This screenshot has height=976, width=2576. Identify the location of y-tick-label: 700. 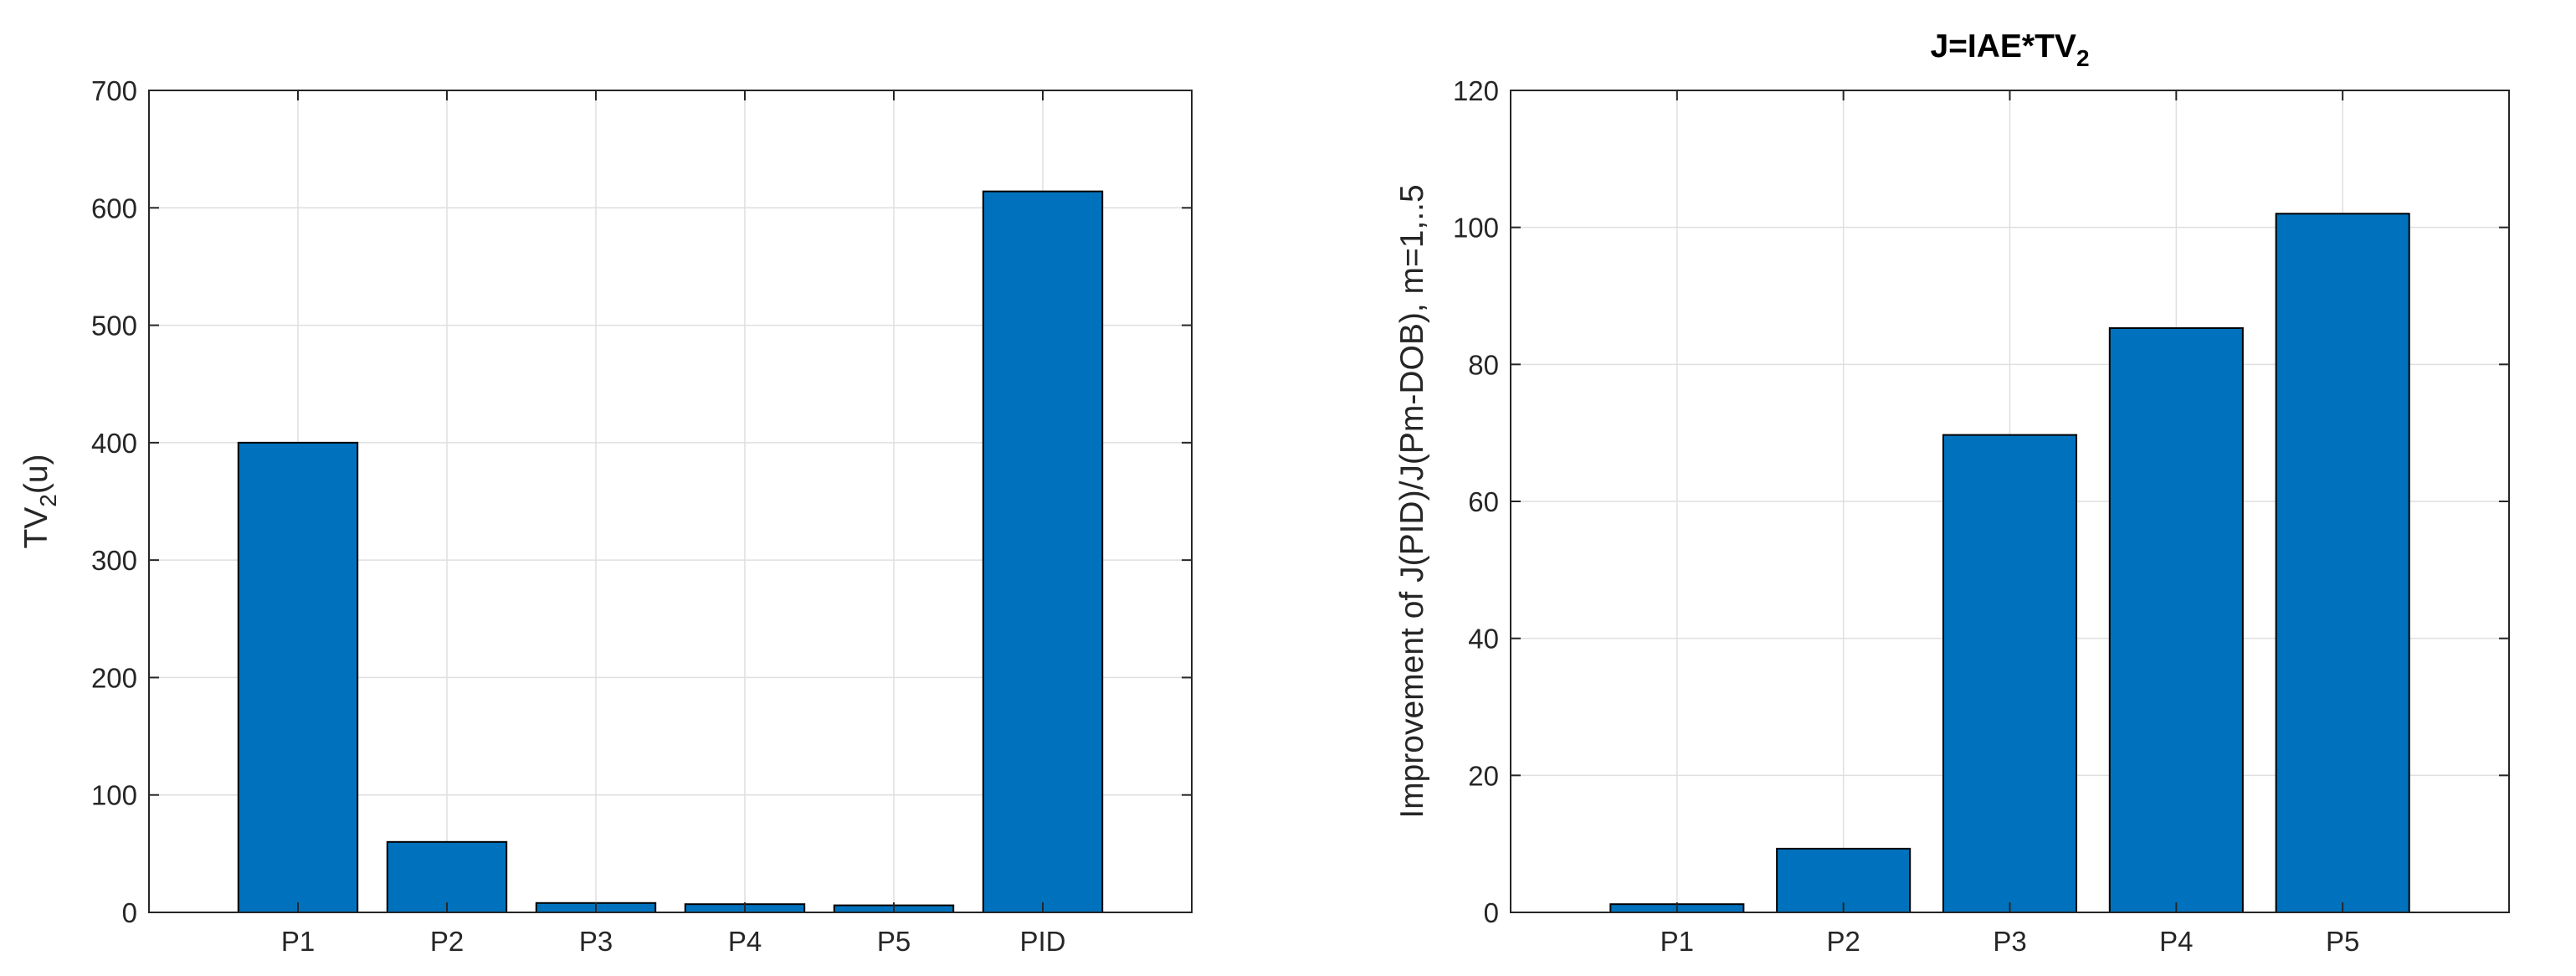
(114, 90).